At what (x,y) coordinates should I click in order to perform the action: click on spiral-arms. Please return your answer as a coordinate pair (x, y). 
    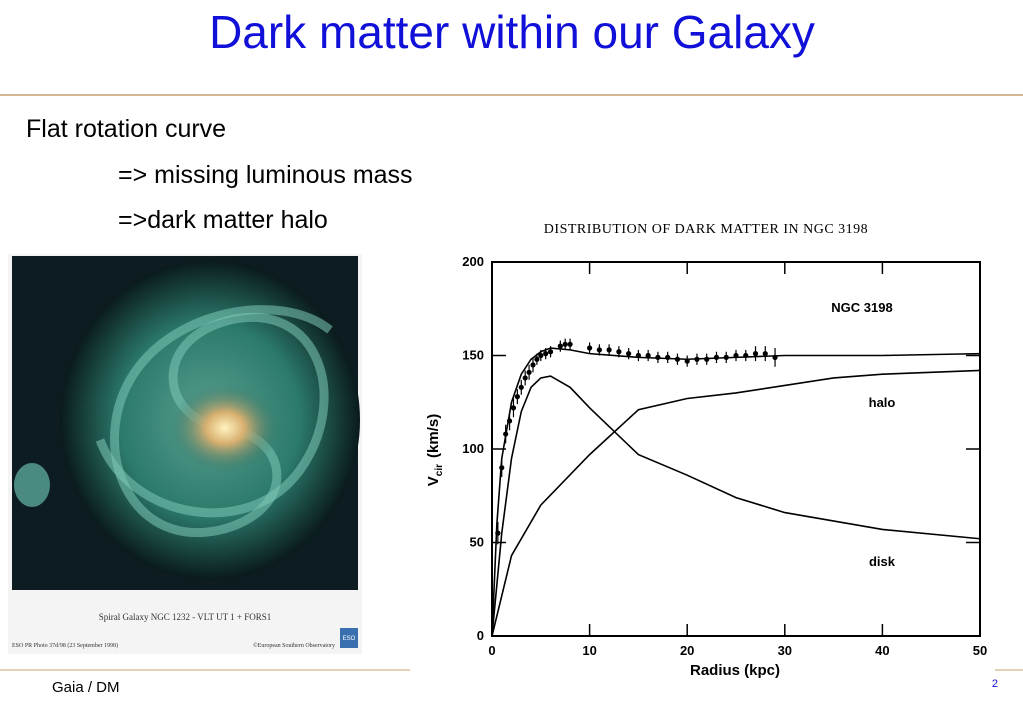
    Looking at the image, I should click on (214, 421).